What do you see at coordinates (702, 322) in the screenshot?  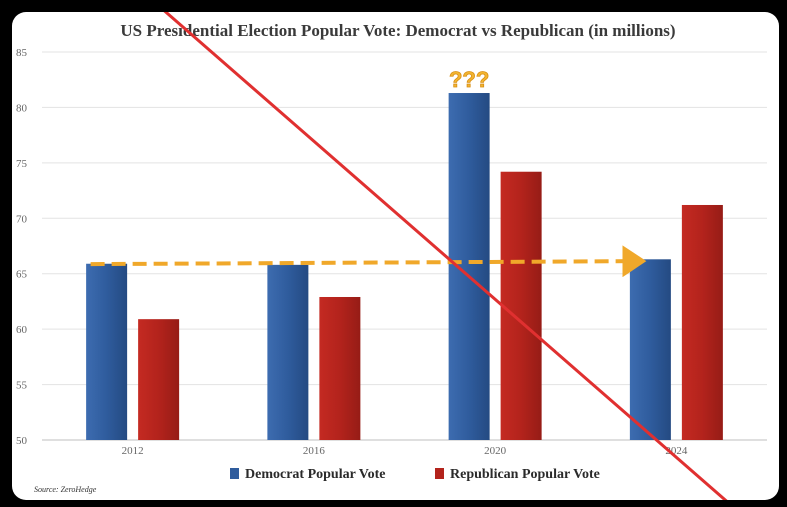 I see `republican-bar-2024` at bounding box center [702, 322].